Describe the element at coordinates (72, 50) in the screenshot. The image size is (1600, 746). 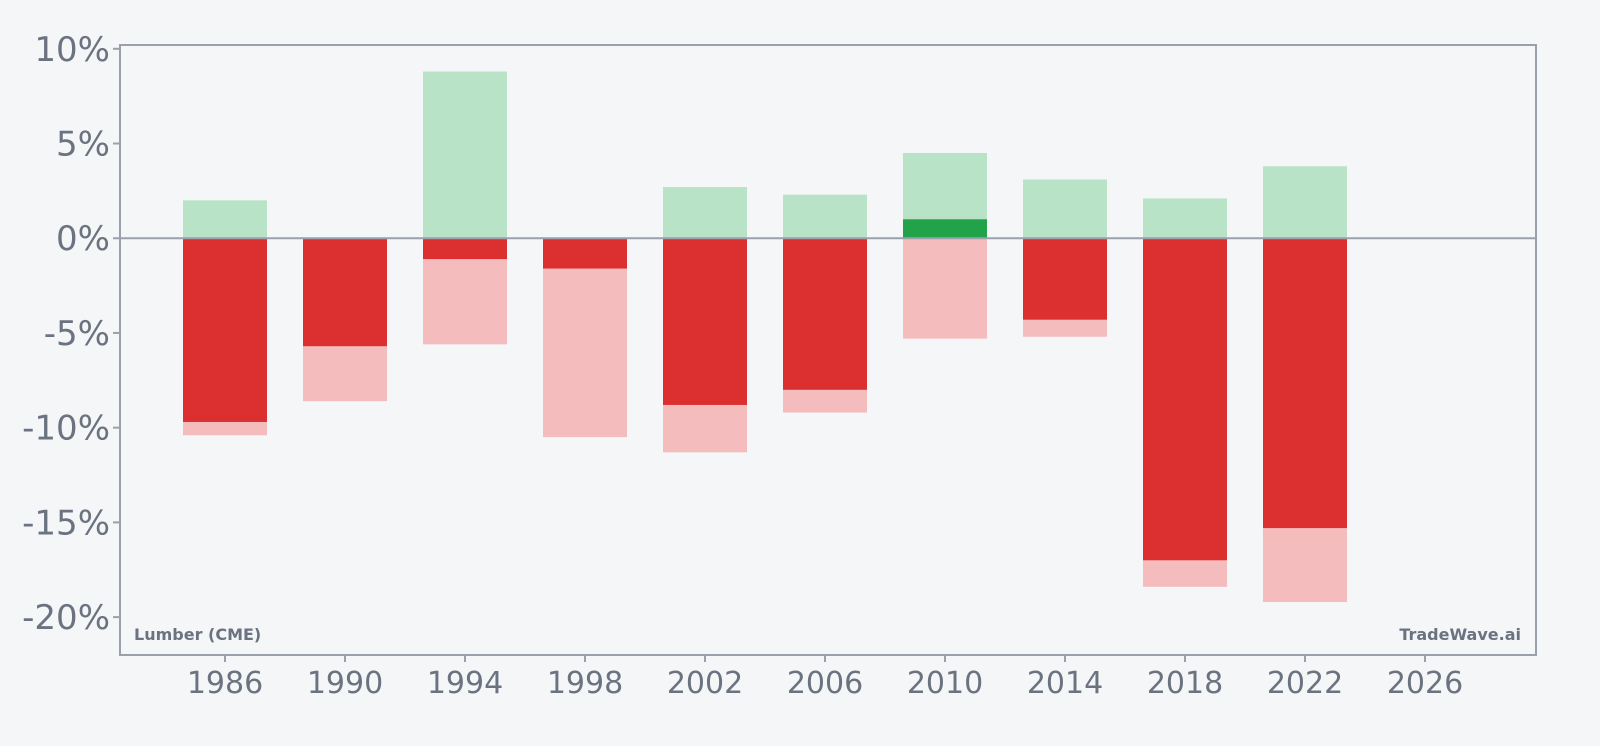
I see `y-tick-label: 10%` at that location.